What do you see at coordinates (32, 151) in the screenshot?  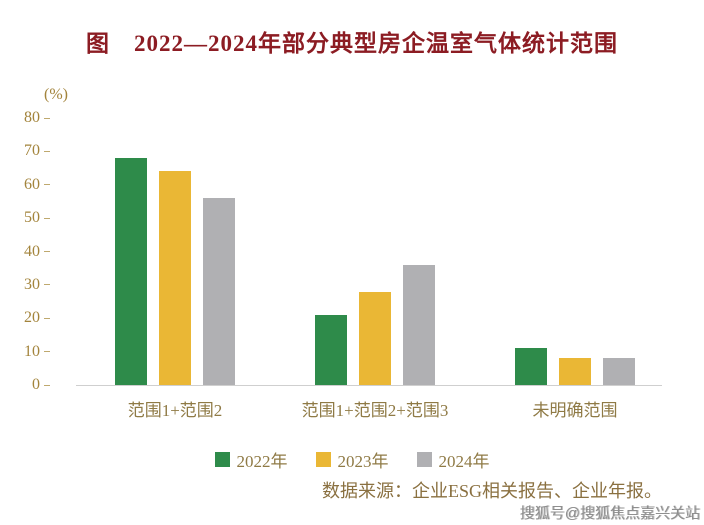 I see `y-tick-label: 70` at bounding box center [32, 151].